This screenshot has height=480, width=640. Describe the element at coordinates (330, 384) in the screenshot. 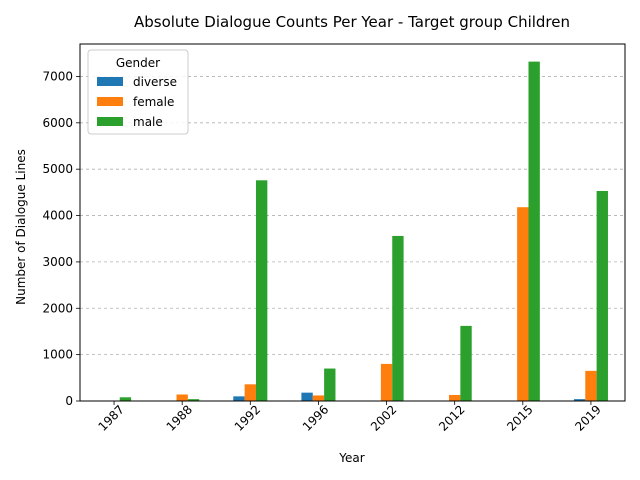

I see `bar-male-1996` at that location.